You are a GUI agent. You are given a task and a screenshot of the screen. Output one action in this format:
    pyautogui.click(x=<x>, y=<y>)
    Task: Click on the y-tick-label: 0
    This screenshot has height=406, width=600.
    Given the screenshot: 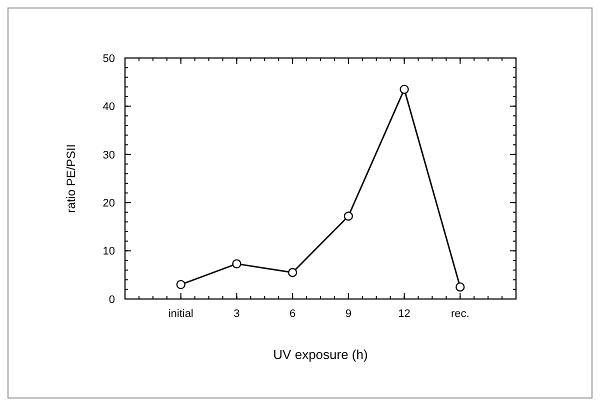 What is the action you would take?
    pyautogui.click(x=111, y=300)
    